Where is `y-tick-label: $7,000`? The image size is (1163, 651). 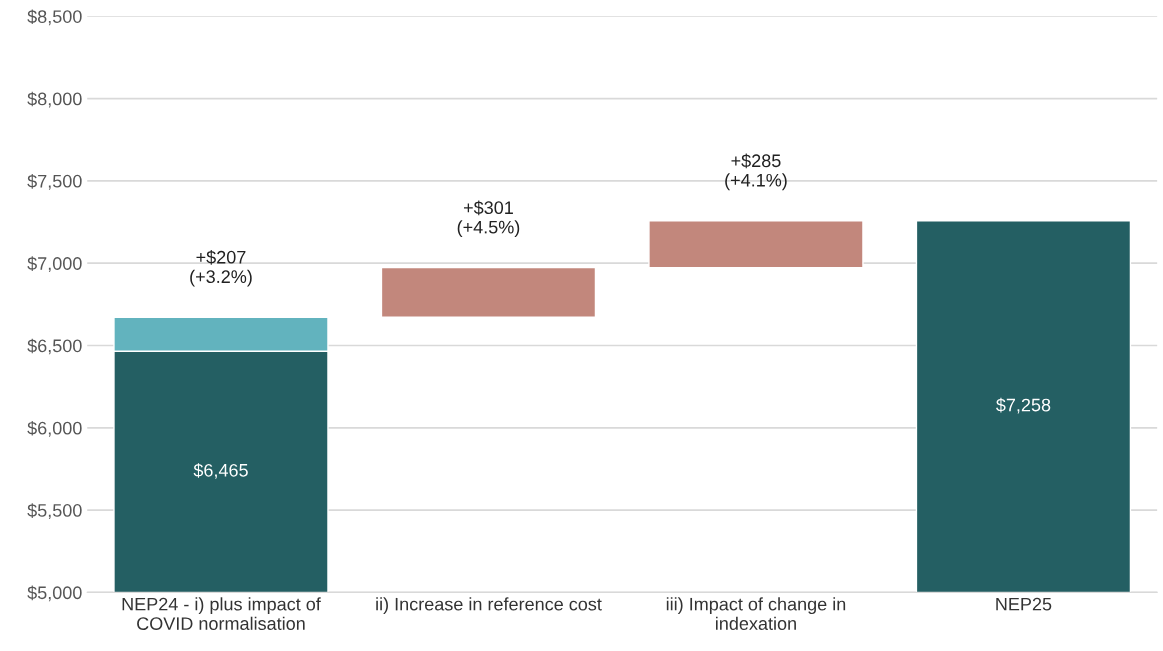
y-tick-label: $7,000 is located at coordinates (54, 264).